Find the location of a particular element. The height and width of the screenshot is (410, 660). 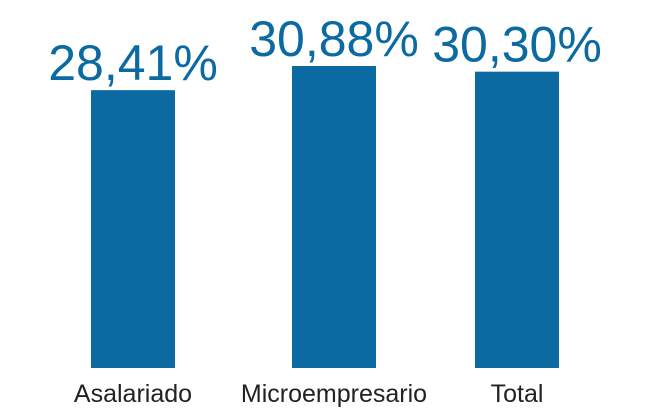

bar-asalariado is located at coordinates (133, 229).